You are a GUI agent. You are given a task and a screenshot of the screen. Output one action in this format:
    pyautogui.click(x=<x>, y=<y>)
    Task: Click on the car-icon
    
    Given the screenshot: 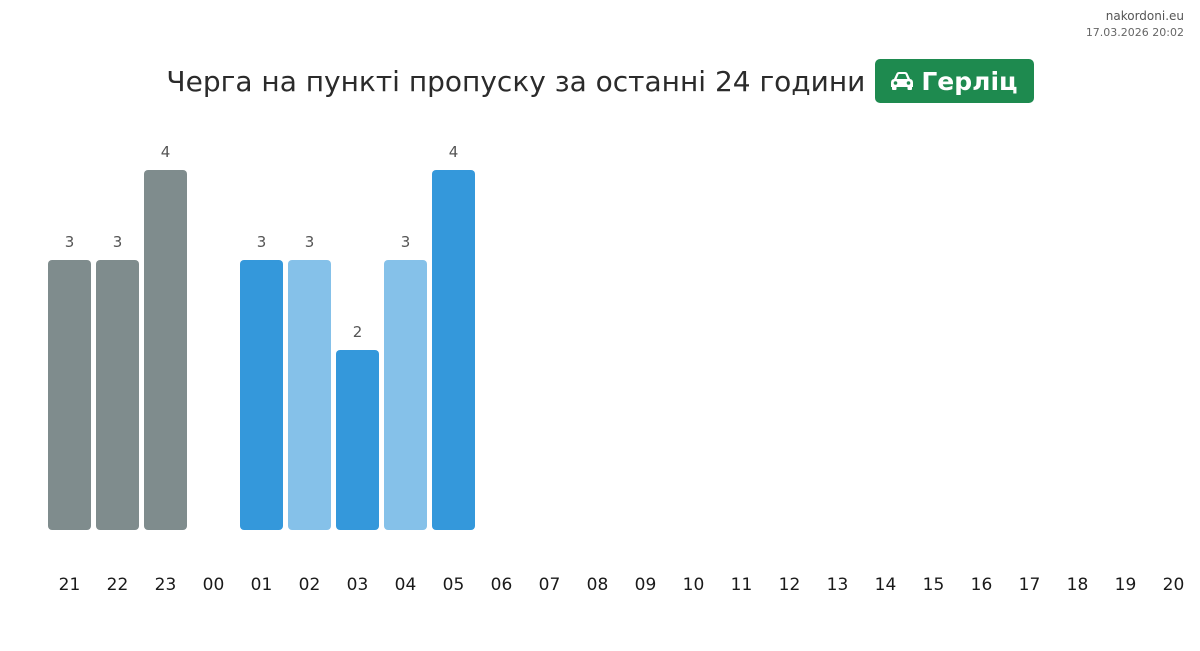 What is the action you would take?
    pyautogui.click(x=902, y=81)
    